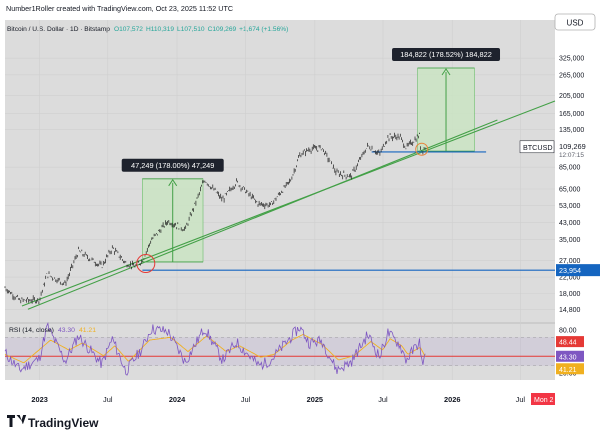  I want to click on date-badge: Mon 2, so click(543, 399).